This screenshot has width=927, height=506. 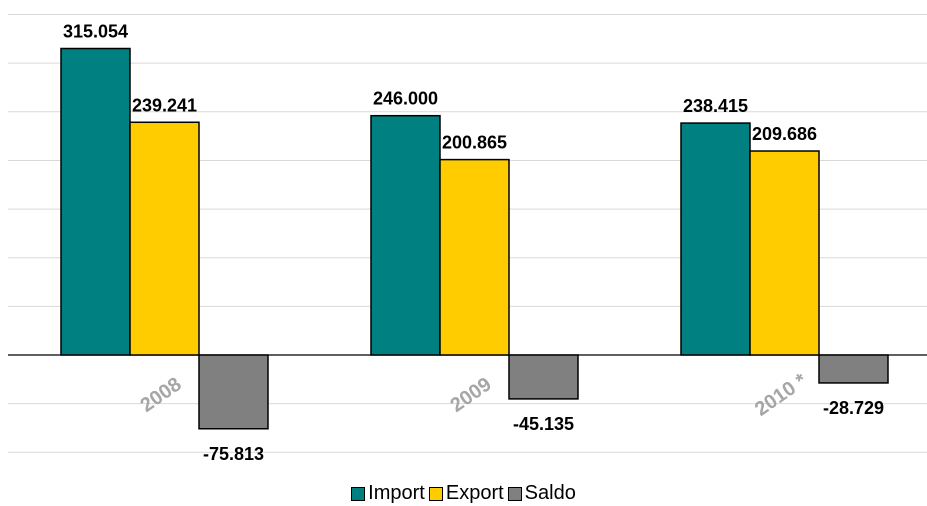 I want to click on data-label-export-2: 209.686, so click(x=784, y=134).